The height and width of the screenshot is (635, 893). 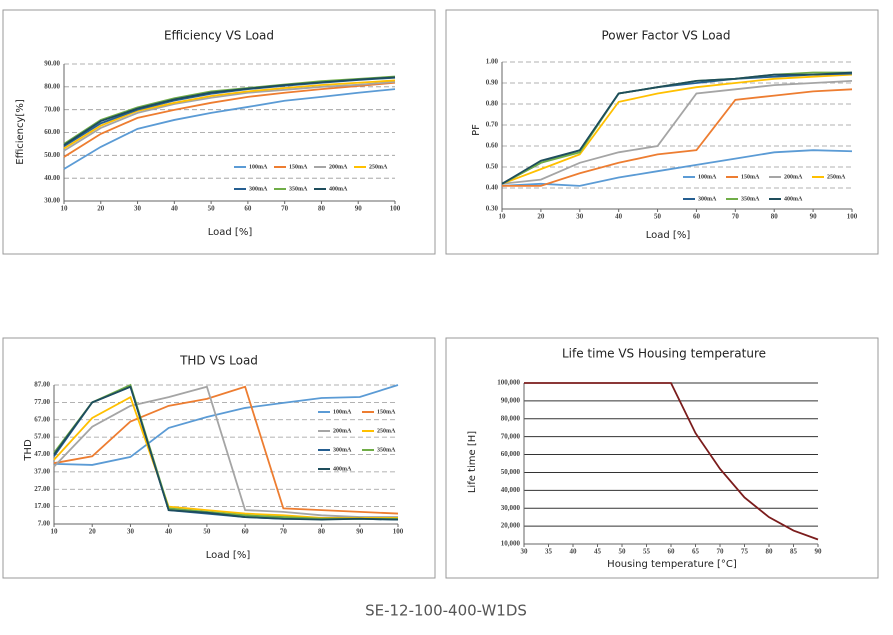 What do you see at coordinates (52, 178) in the screenshot?
I see `y-tick-label: 40.00` at bounding box center [52, 178].